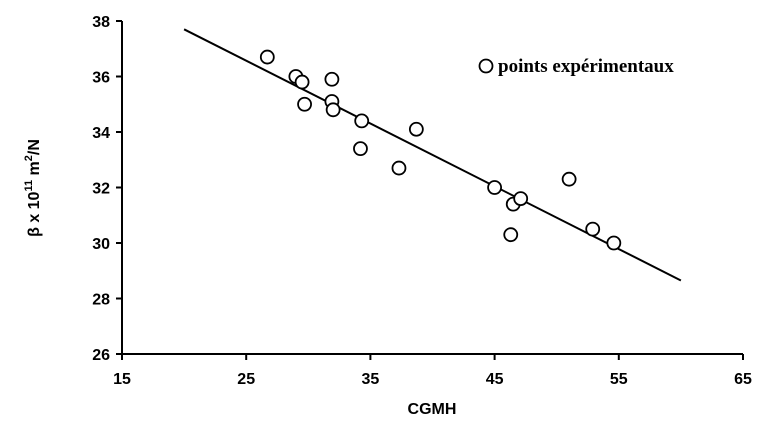  I want to click on legend-marker, so click(486, 66).